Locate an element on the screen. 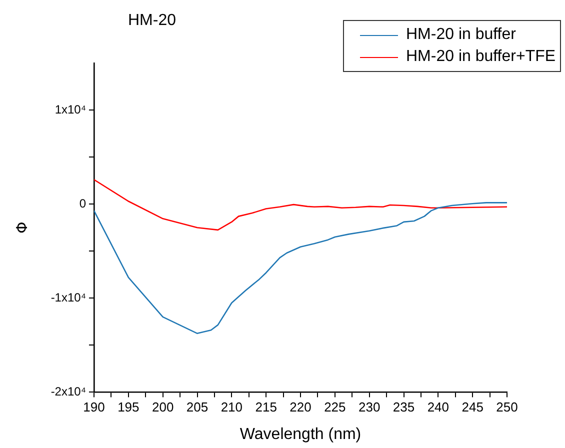 The width and height of the screenshot is (565, 448). x-tick-label: 235 is located at coordinates (403, 407).